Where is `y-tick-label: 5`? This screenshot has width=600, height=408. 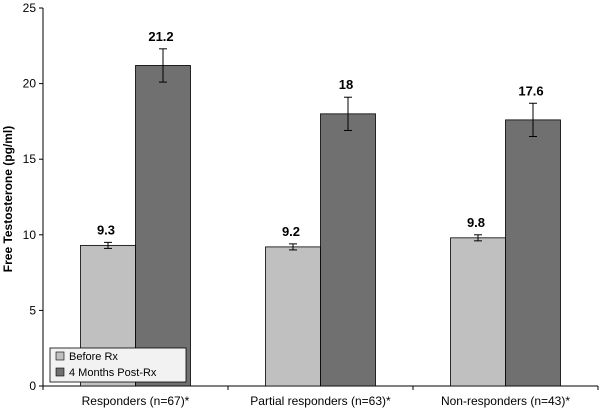
y-tick-label: 5 is located at coordinates (32, 310).